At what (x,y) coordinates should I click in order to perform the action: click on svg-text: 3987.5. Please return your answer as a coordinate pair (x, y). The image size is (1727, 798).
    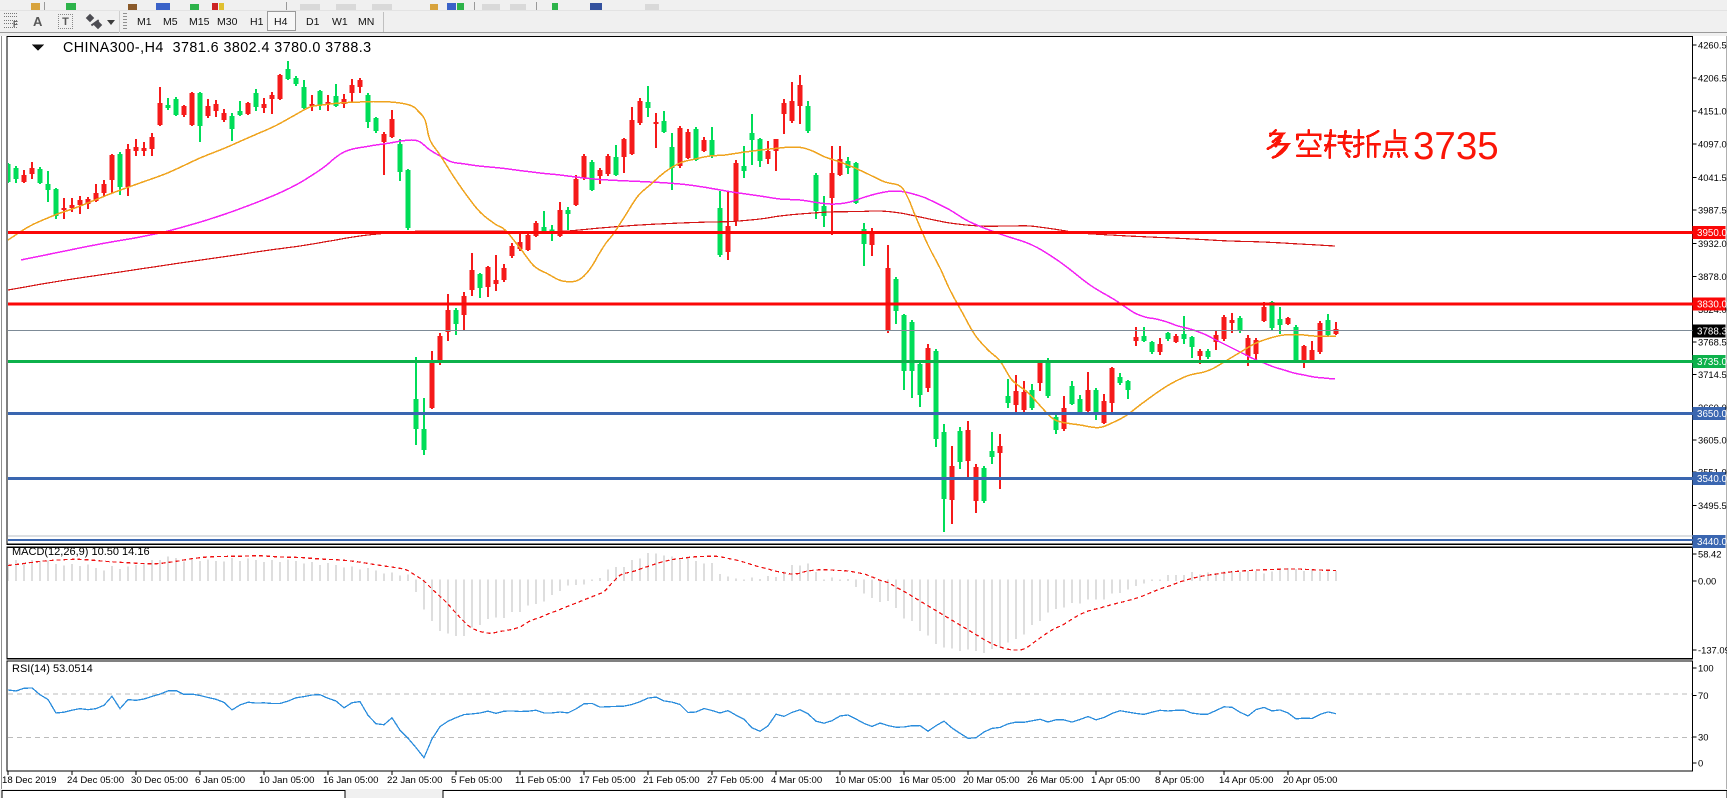
    Looking at the image, I should click on (1712, 209).